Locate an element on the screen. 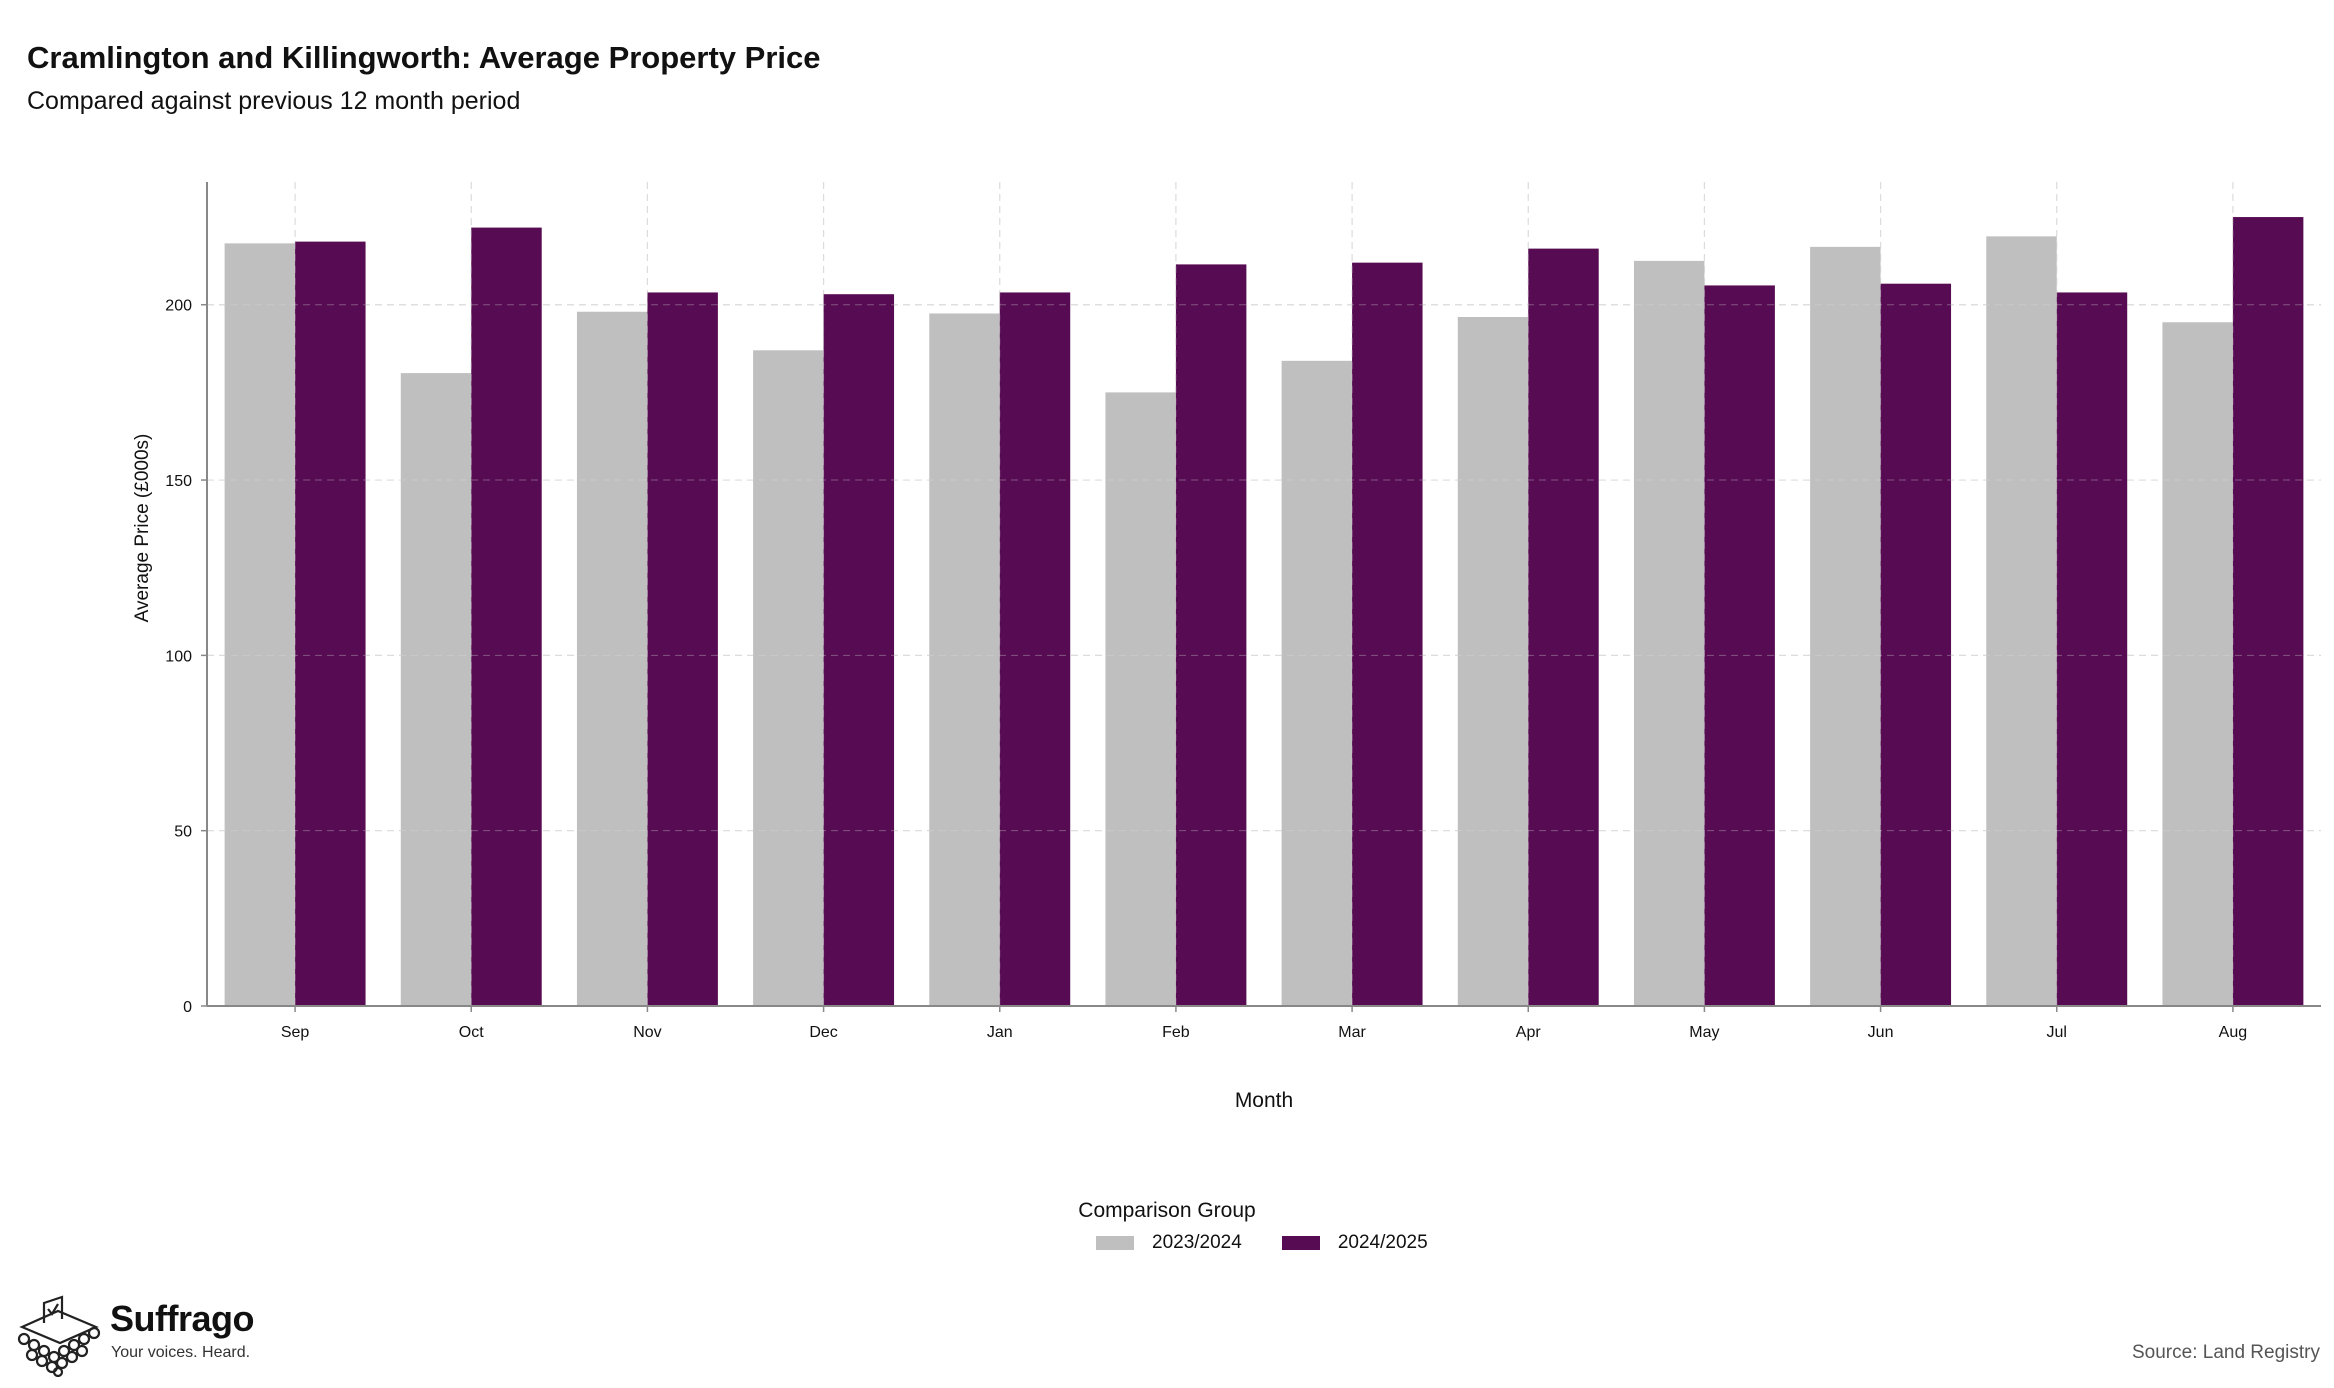  x-tick-label: Jul is located at coordinates (2057, 1032).